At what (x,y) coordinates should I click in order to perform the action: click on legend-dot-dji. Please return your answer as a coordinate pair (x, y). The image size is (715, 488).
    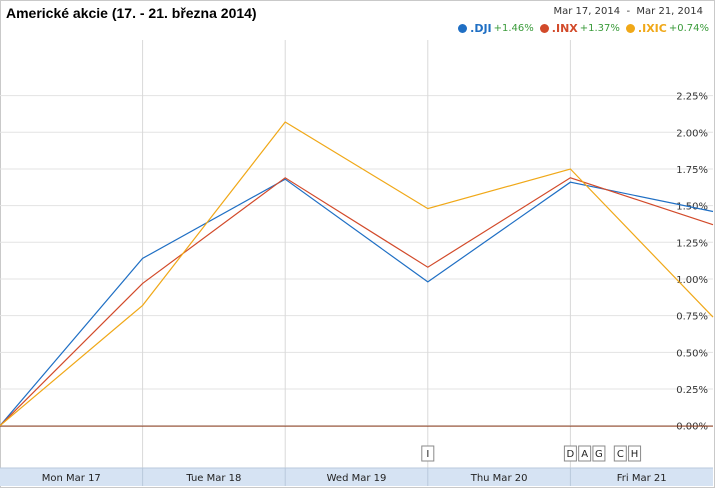
    Looking at the image, I should click on (463, 28).